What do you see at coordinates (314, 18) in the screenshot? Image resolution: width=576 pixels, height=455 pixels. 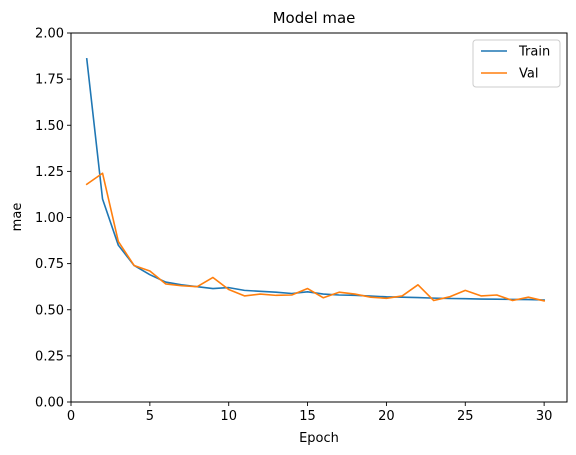 I see `chart-title: Model mae` at bounding box center [314, 18].